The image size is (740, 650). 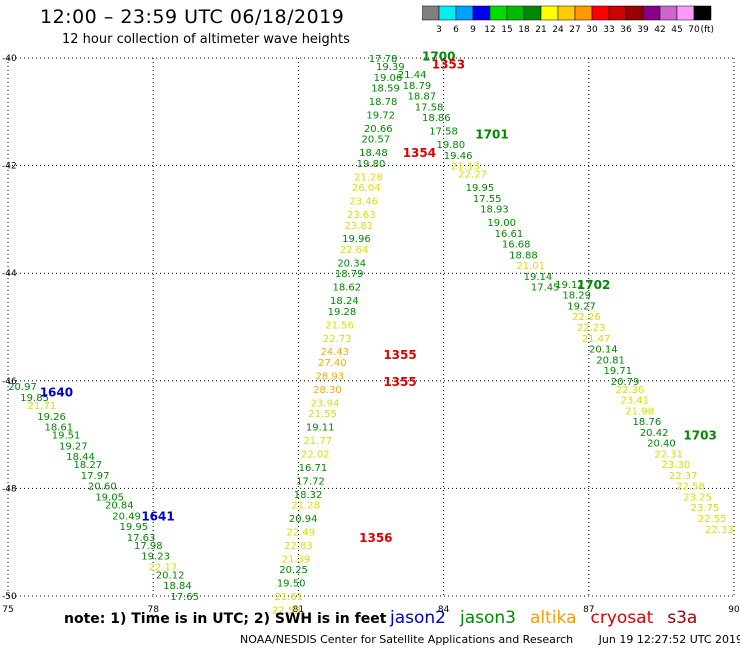 What do you see at coordinates (192, 17) in the screenshot?
I see `chart-title: 12:00 – 23:59 UTC 06/18/2019` at bounding box center [192, 17].